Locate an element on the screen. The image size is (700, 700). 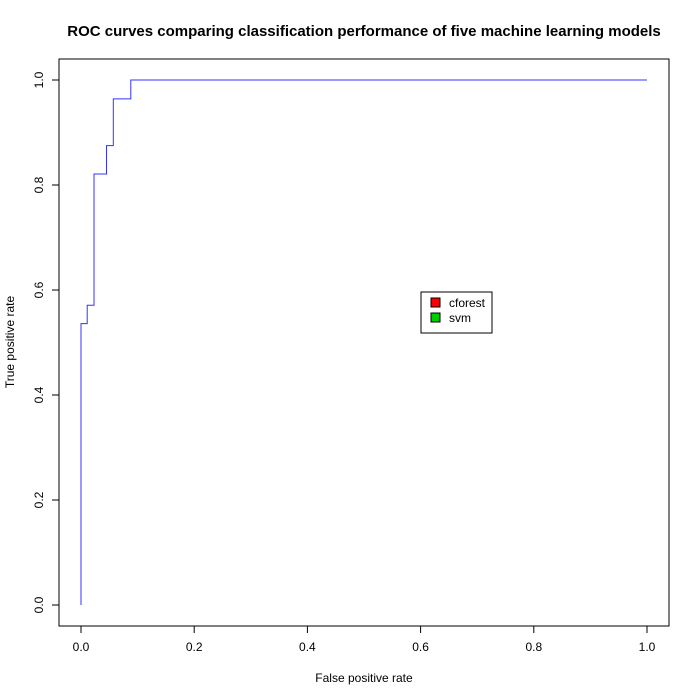
y-tick-label: 0.8 is located at coordinates (39, 184).